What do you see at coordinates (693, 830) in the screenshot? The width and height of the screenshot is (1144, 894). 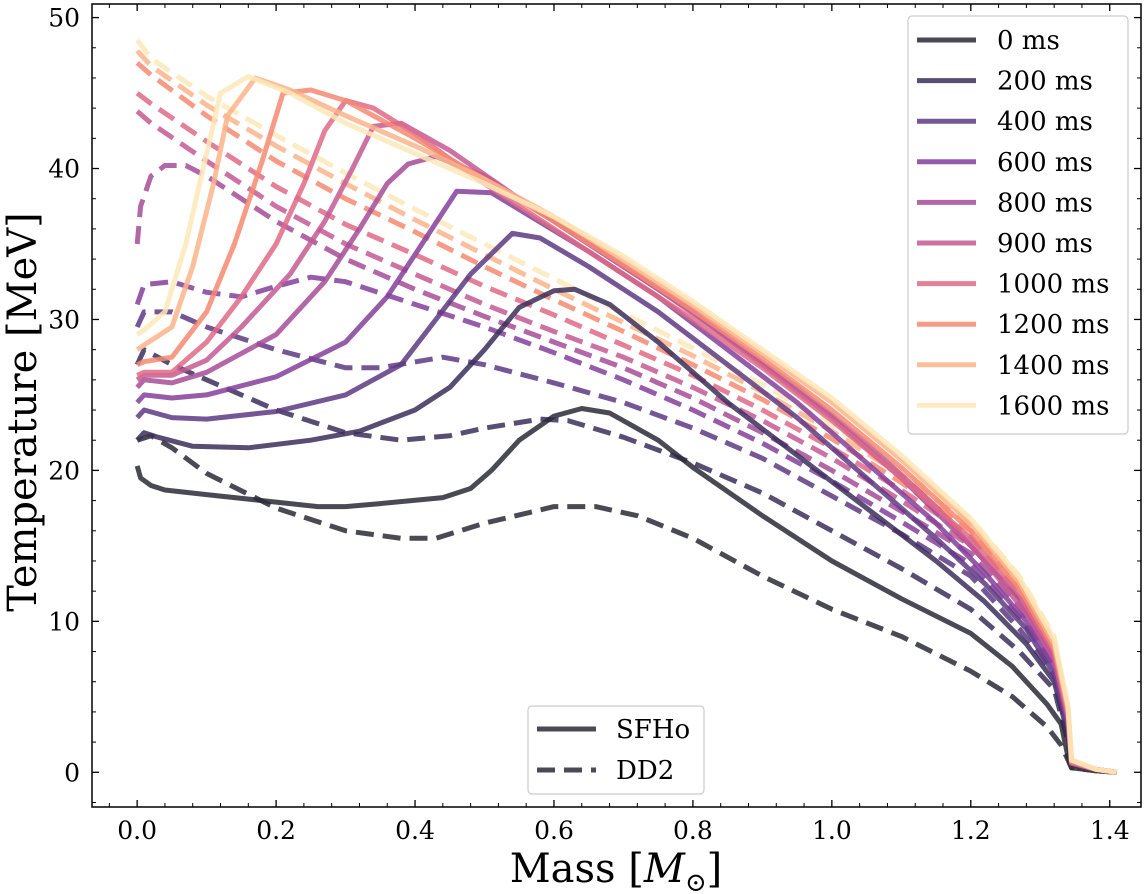 I see `x-tick-label: 0.8` at bounding box center [693, 830].